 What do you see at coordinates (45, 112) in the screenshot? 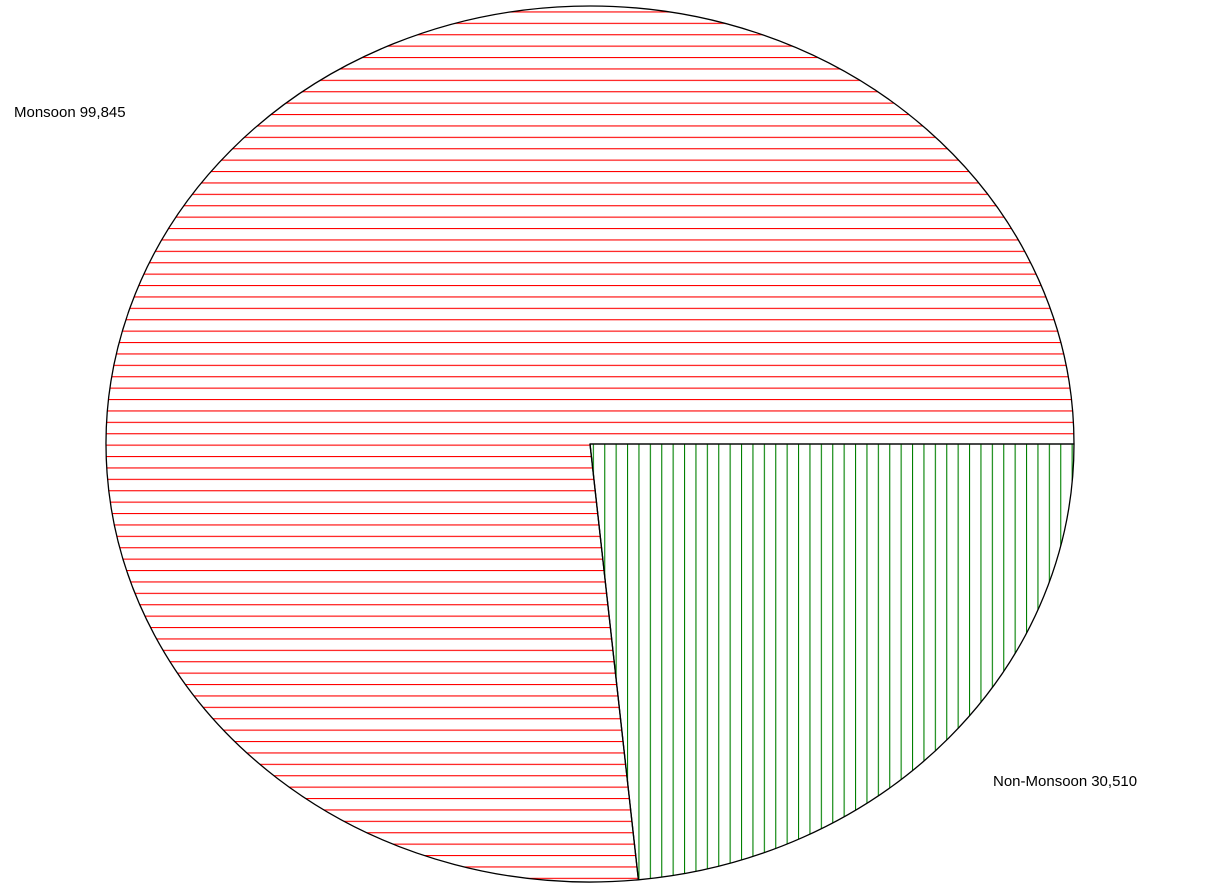
I see `slice-label-monsoon-name: Monsoon` at bounding box center [45, 112].